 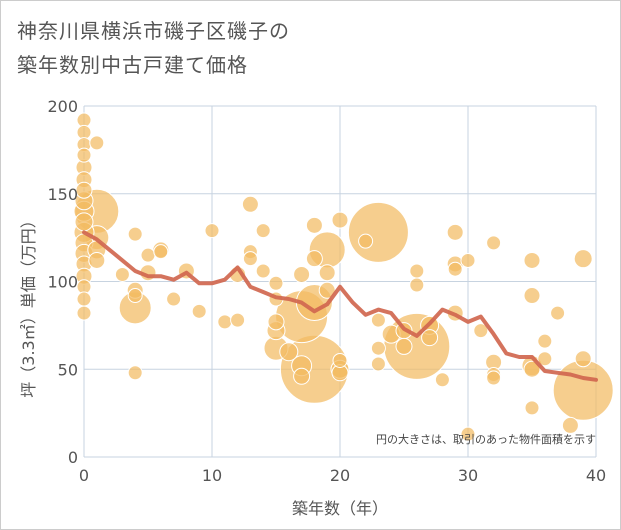 What do you see at coordinates (132, 65) in the screenshot?
I see `title-line-2: 築年数別中古戸建て価格` at bounding box center [132, 65].